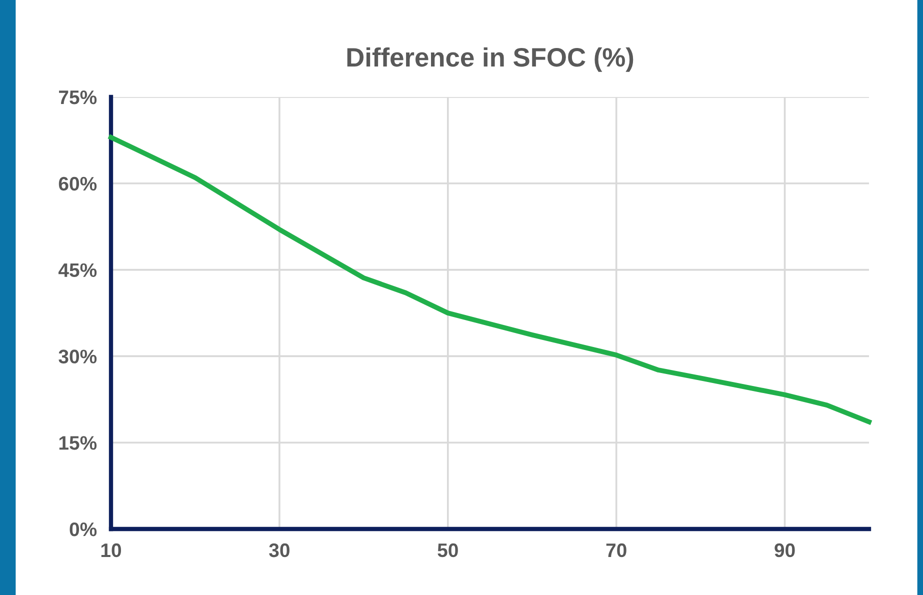 The height and width of the screenshot is (595, 923). What do you see at coordinates (111, 550) in the screenshot?
I see `x-tick-label: 10` at bounding box center [111, 550].